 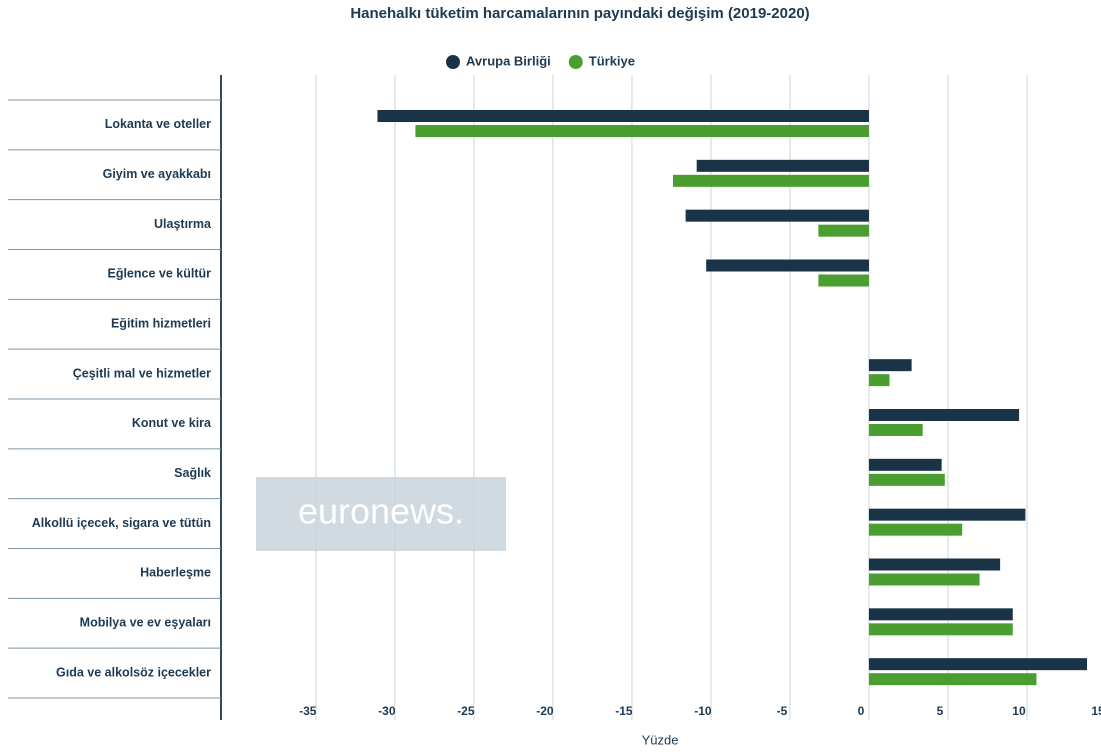 I want to click on x-tick-label: -10, so click(x=703, y=711).